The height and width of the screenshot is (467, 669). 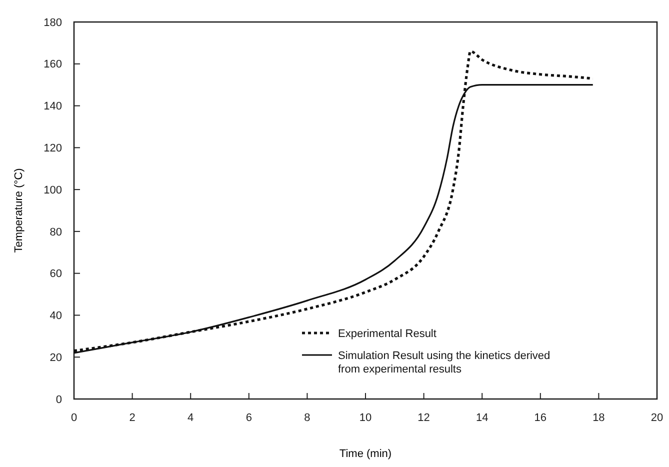 What do you see at coordinates (657, 418) in the screenshot?
I see `x-tick-label: 20` at bounding box center [657, 418].